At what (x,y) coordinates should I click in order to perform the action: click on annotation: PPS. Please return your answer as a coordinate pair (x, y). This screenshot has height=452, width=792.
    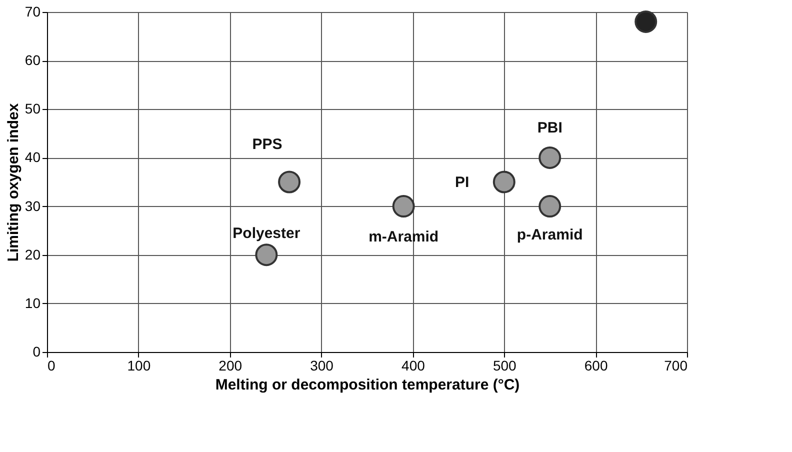
    Looking at the image, I should click on (267, 144).